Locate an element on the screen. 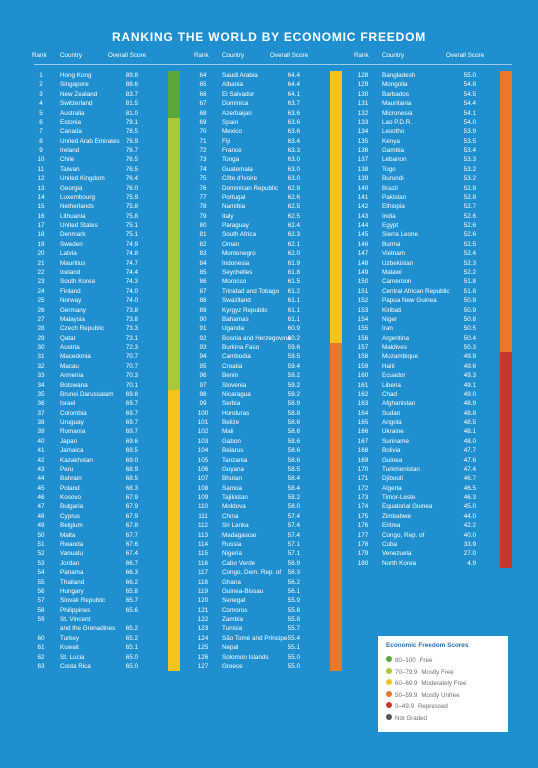 The height and width of the screenshot is (768, 538). rank-cell: 107 is located at coordinates (203, 479).